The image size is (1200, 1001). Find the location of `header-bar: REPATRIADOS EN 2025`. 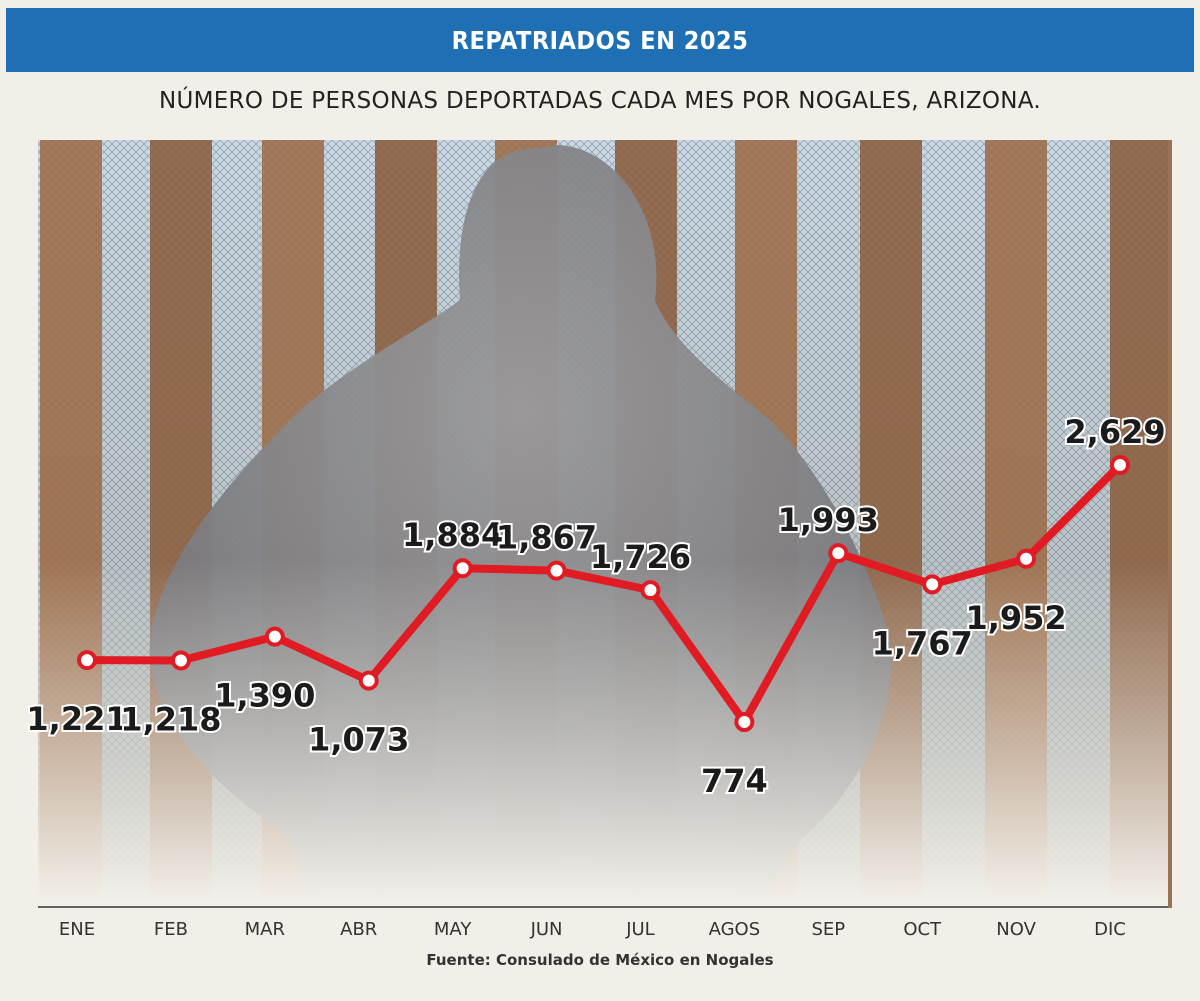

header-bar: REPATRIADOS EN 2025 is located at coordinates (600, 40).